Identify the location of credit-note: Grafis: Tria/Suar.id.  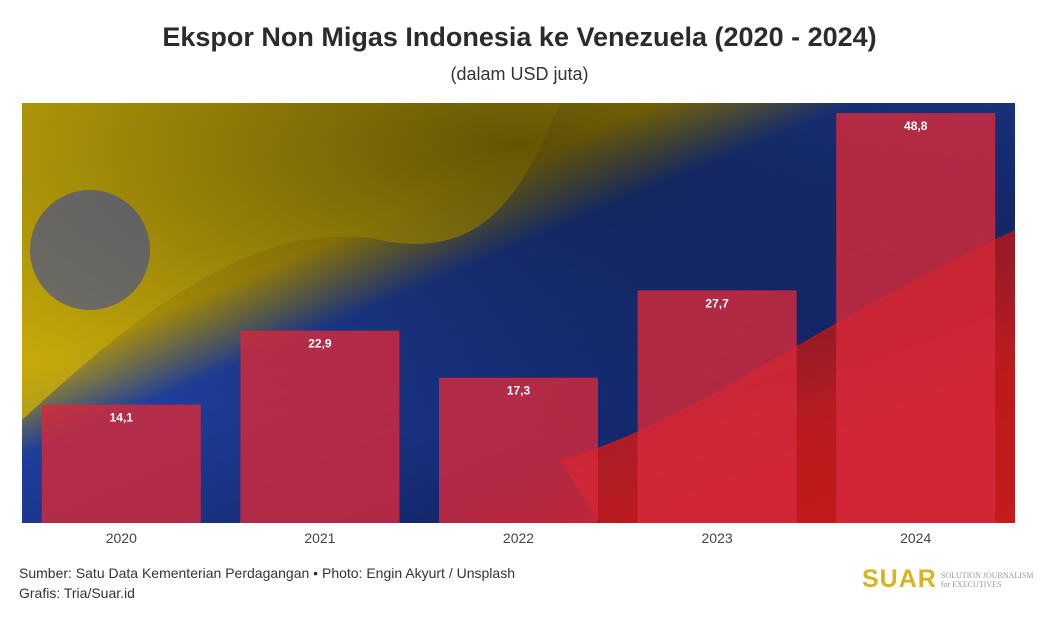
(77, 593).